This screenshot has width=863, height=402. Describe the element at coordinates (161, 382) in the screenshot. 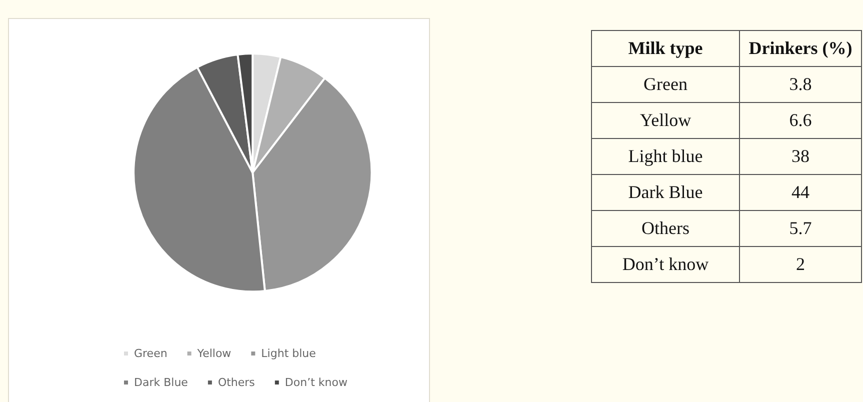

I see `legend-label: Dark Blue` at that location.